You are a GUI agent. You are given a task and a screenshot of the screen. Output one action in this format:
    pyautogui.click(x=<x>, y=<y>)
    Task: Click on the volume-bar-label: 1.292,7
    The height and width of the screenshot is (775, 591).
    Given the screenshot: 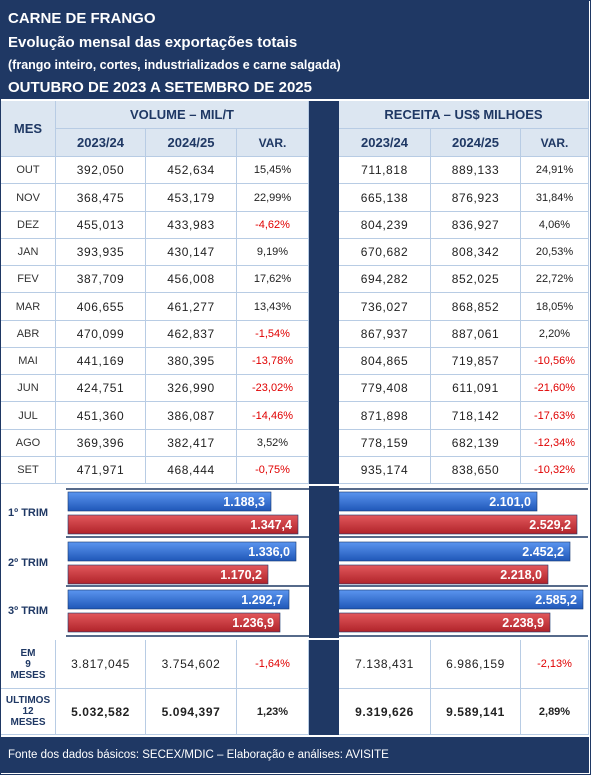 What is the action you would take?
    pyautogui.click(x=262, y=600)
    